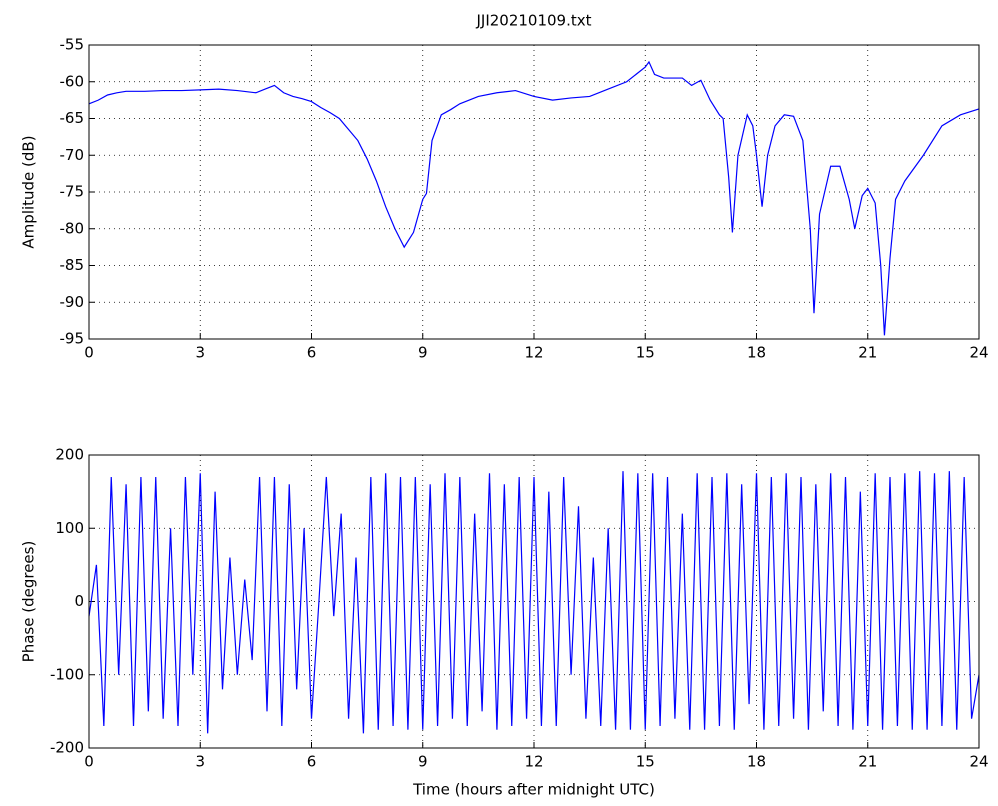  What do you see at coordinates (72, 45) in the screenshot?
I see `y-tick-label: -55` at bounding box center [72, 45].